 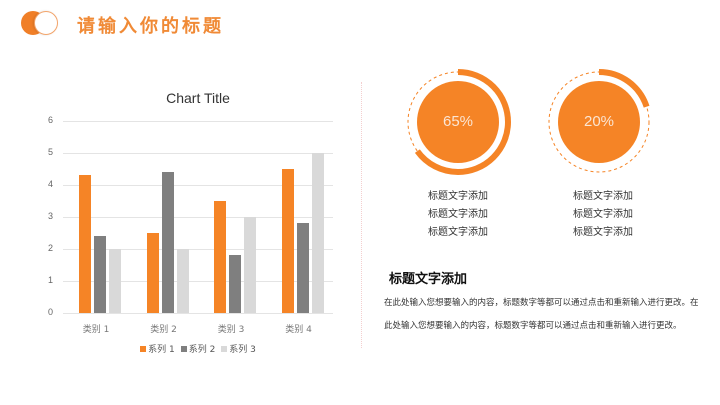 I want to click on y-tick-label: 4, so click(x=50, y=184).